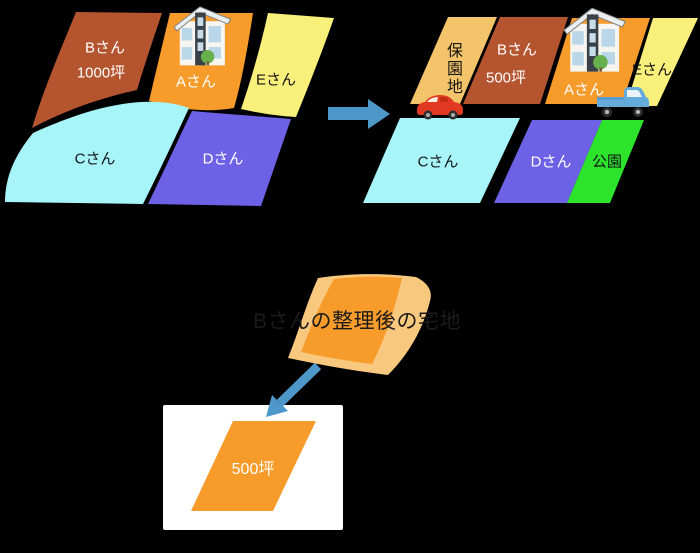 The width and height of the screenshot is (700, 553). Describe the element at coordinates (551, 162) in the screenshot. I see `plot-d-after-label: Dさん` at that location.